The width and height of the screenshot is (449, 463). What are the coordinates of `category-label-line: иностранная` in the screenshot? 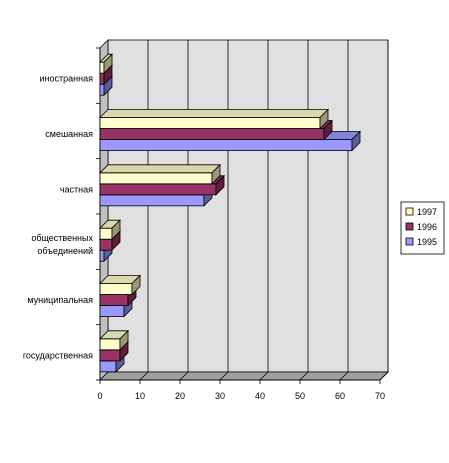 It's located at (67, 79).